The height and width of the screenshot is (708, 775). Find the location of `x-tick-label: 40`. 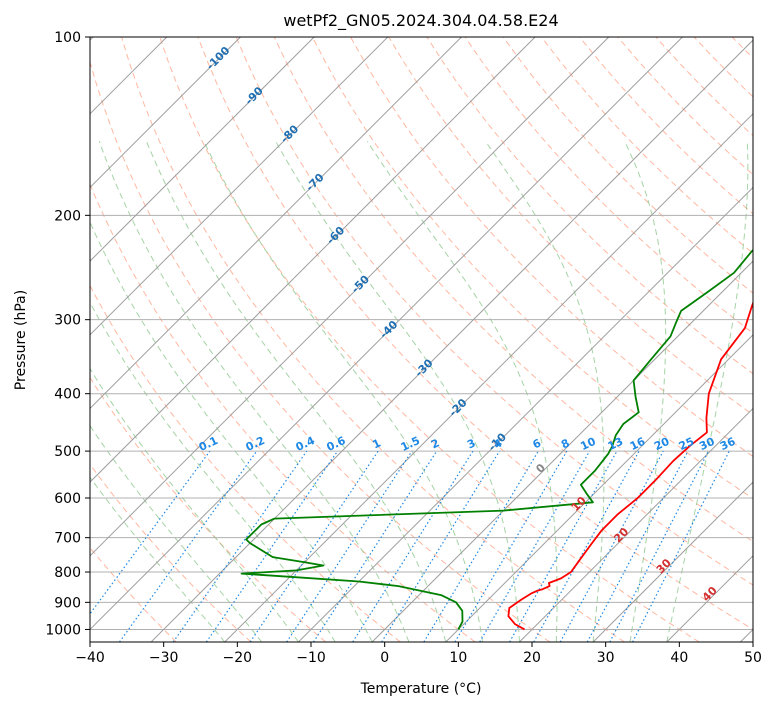

x-tick-label: 40 is located at coordinates (679, 658).